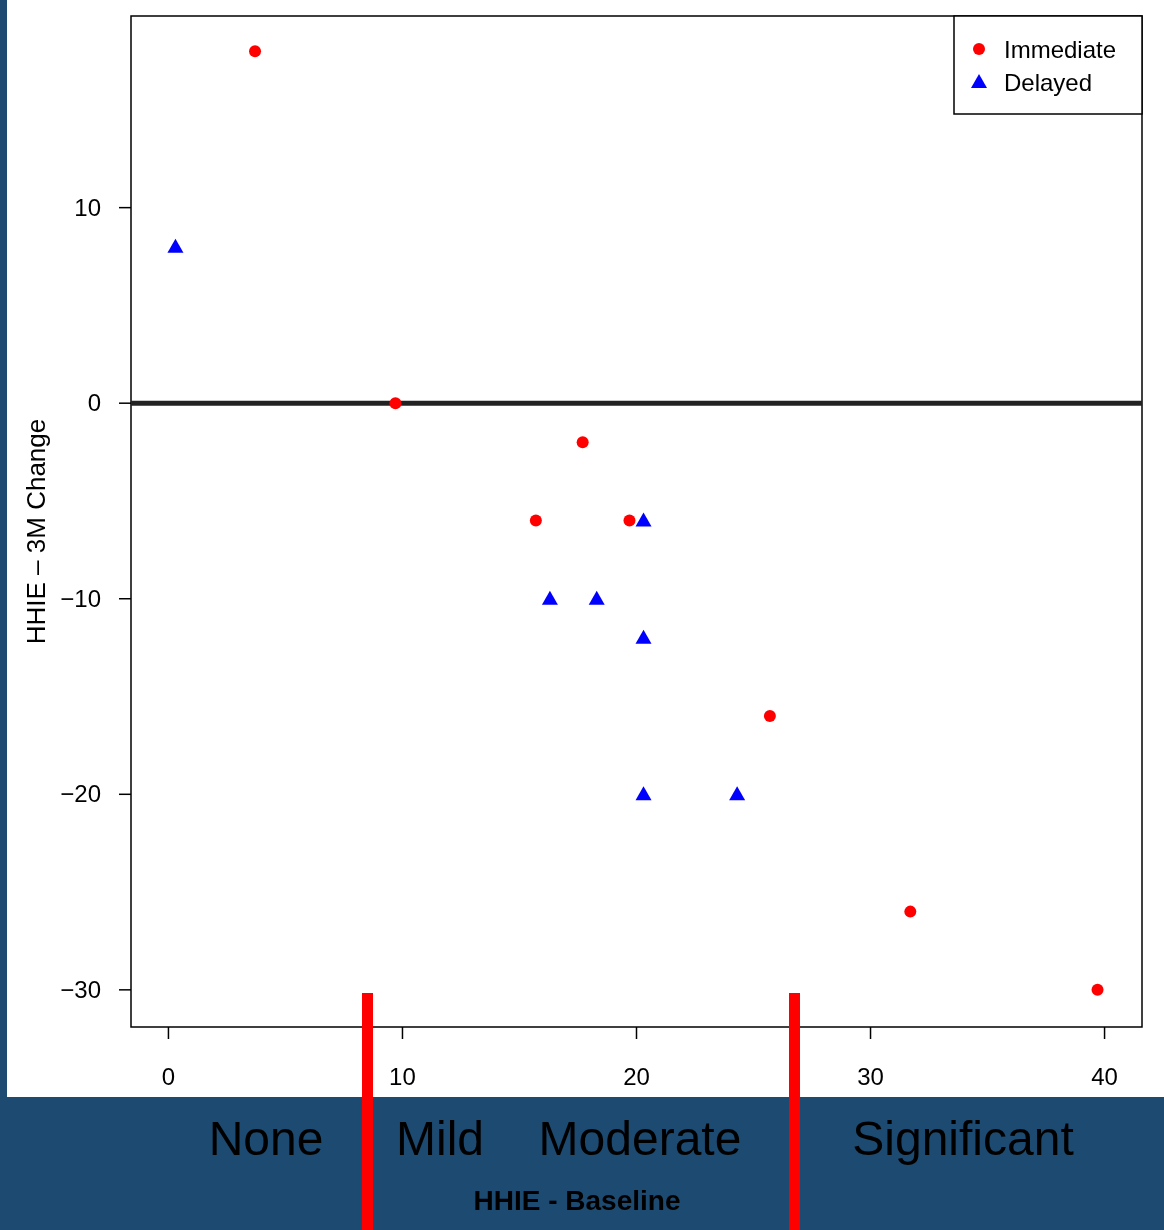 This screenshot has height=1230, width=1164. I want to click on y-axis-title: HHIE – 3M Change, so click(36, 531).